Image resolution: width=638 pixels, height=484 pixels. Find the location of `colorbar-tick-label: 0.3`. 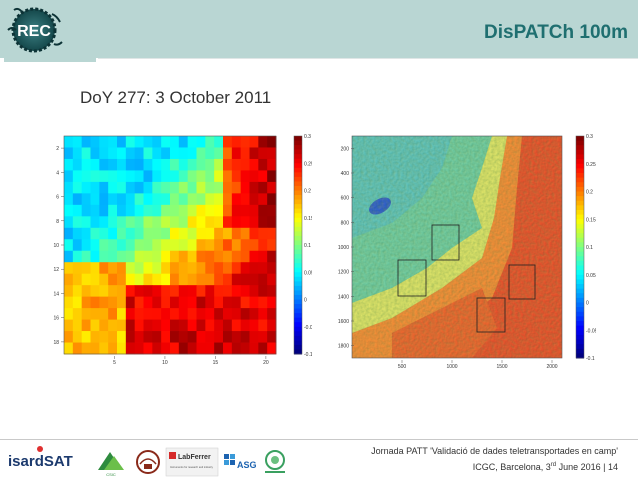

colorbar-tick-label: 0.3 is located at coordinates (307, 137).